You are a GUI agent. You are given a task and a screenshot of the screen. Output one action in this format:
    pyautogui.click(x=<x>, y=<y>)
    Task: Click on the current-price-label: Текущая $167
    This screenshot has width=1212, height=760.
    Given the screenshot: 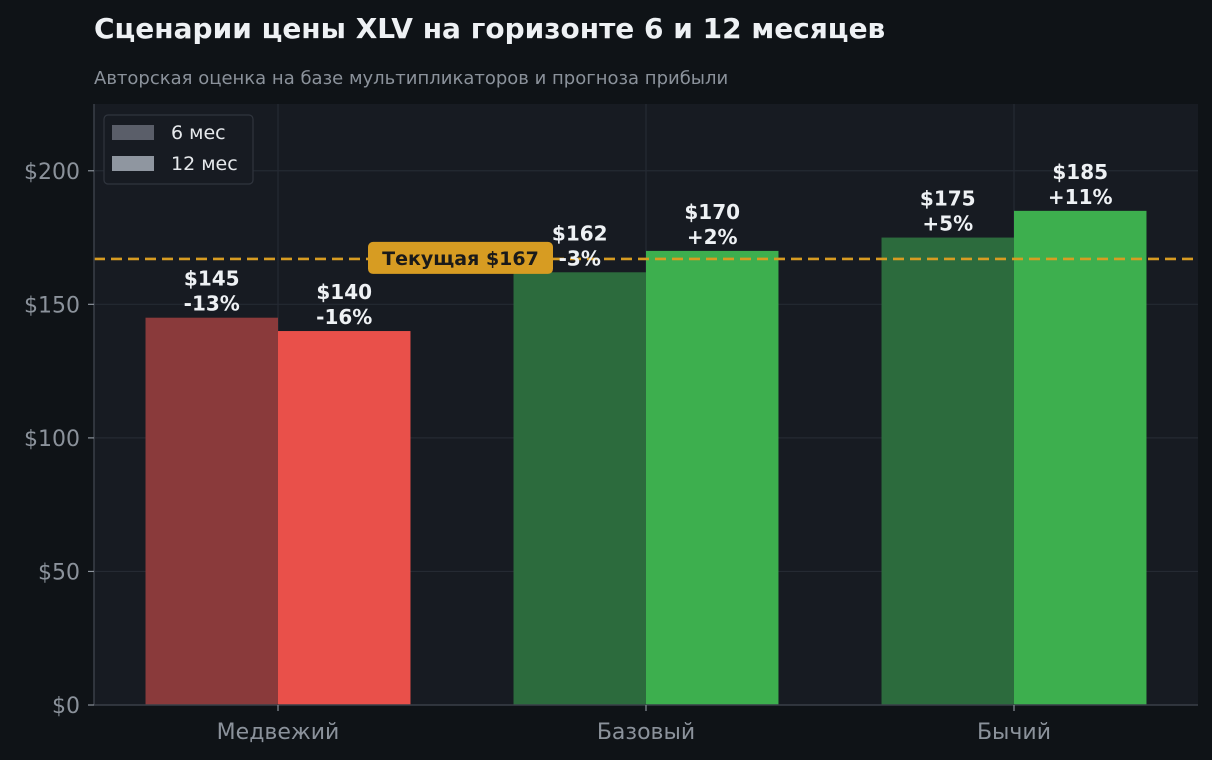 What is the action you would take?
    pyautogui.click(x=460, y=259)
    